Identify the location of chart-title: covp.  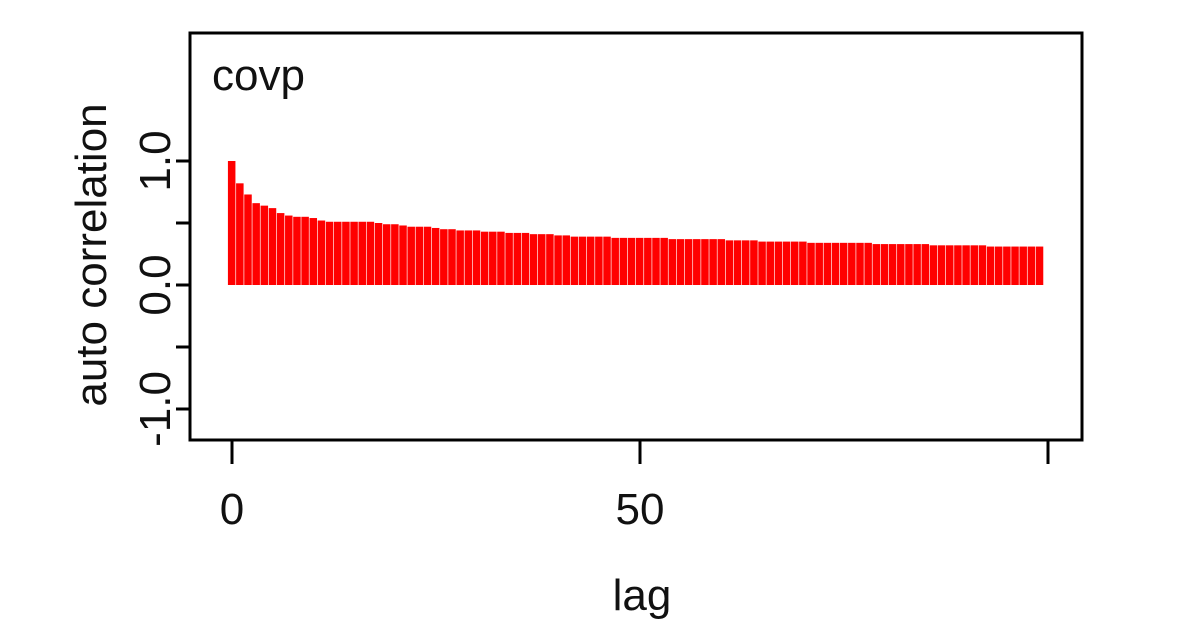
(258, 75).